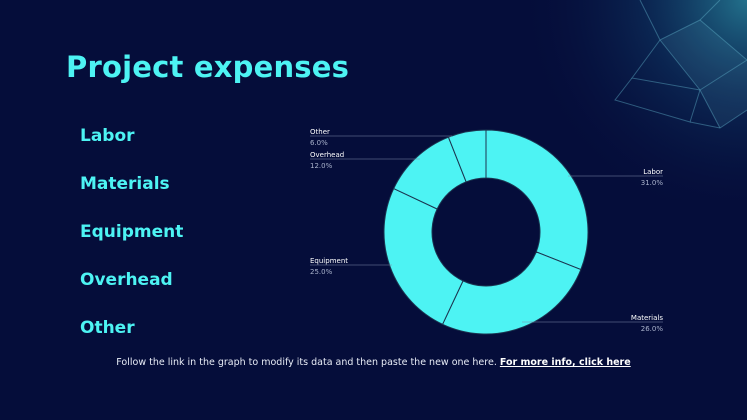  Describe the element at coordinates (208, 67) in the screenshot. I see `page-title: Project expenses` at that location.